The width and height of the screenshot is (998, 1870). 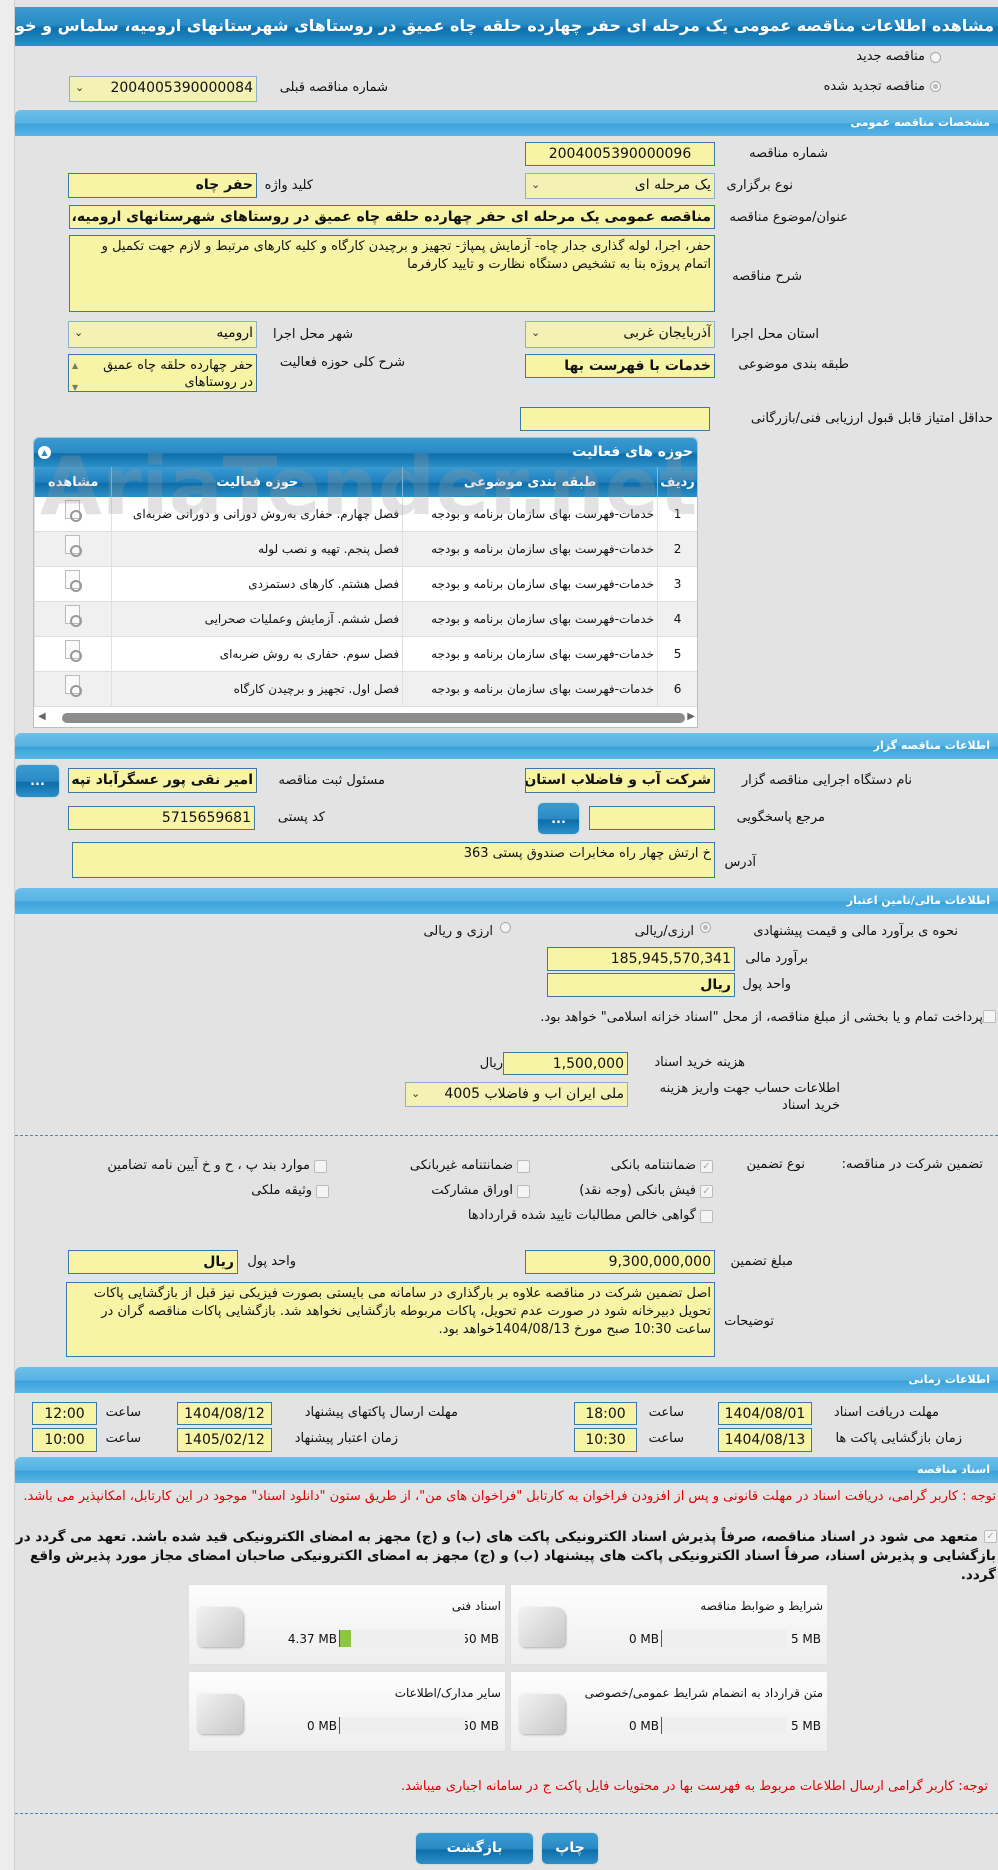 I want to click on row-activity: فصل ششم. آزمایش وعملیات صحرایی, so click(x=257, y=619).